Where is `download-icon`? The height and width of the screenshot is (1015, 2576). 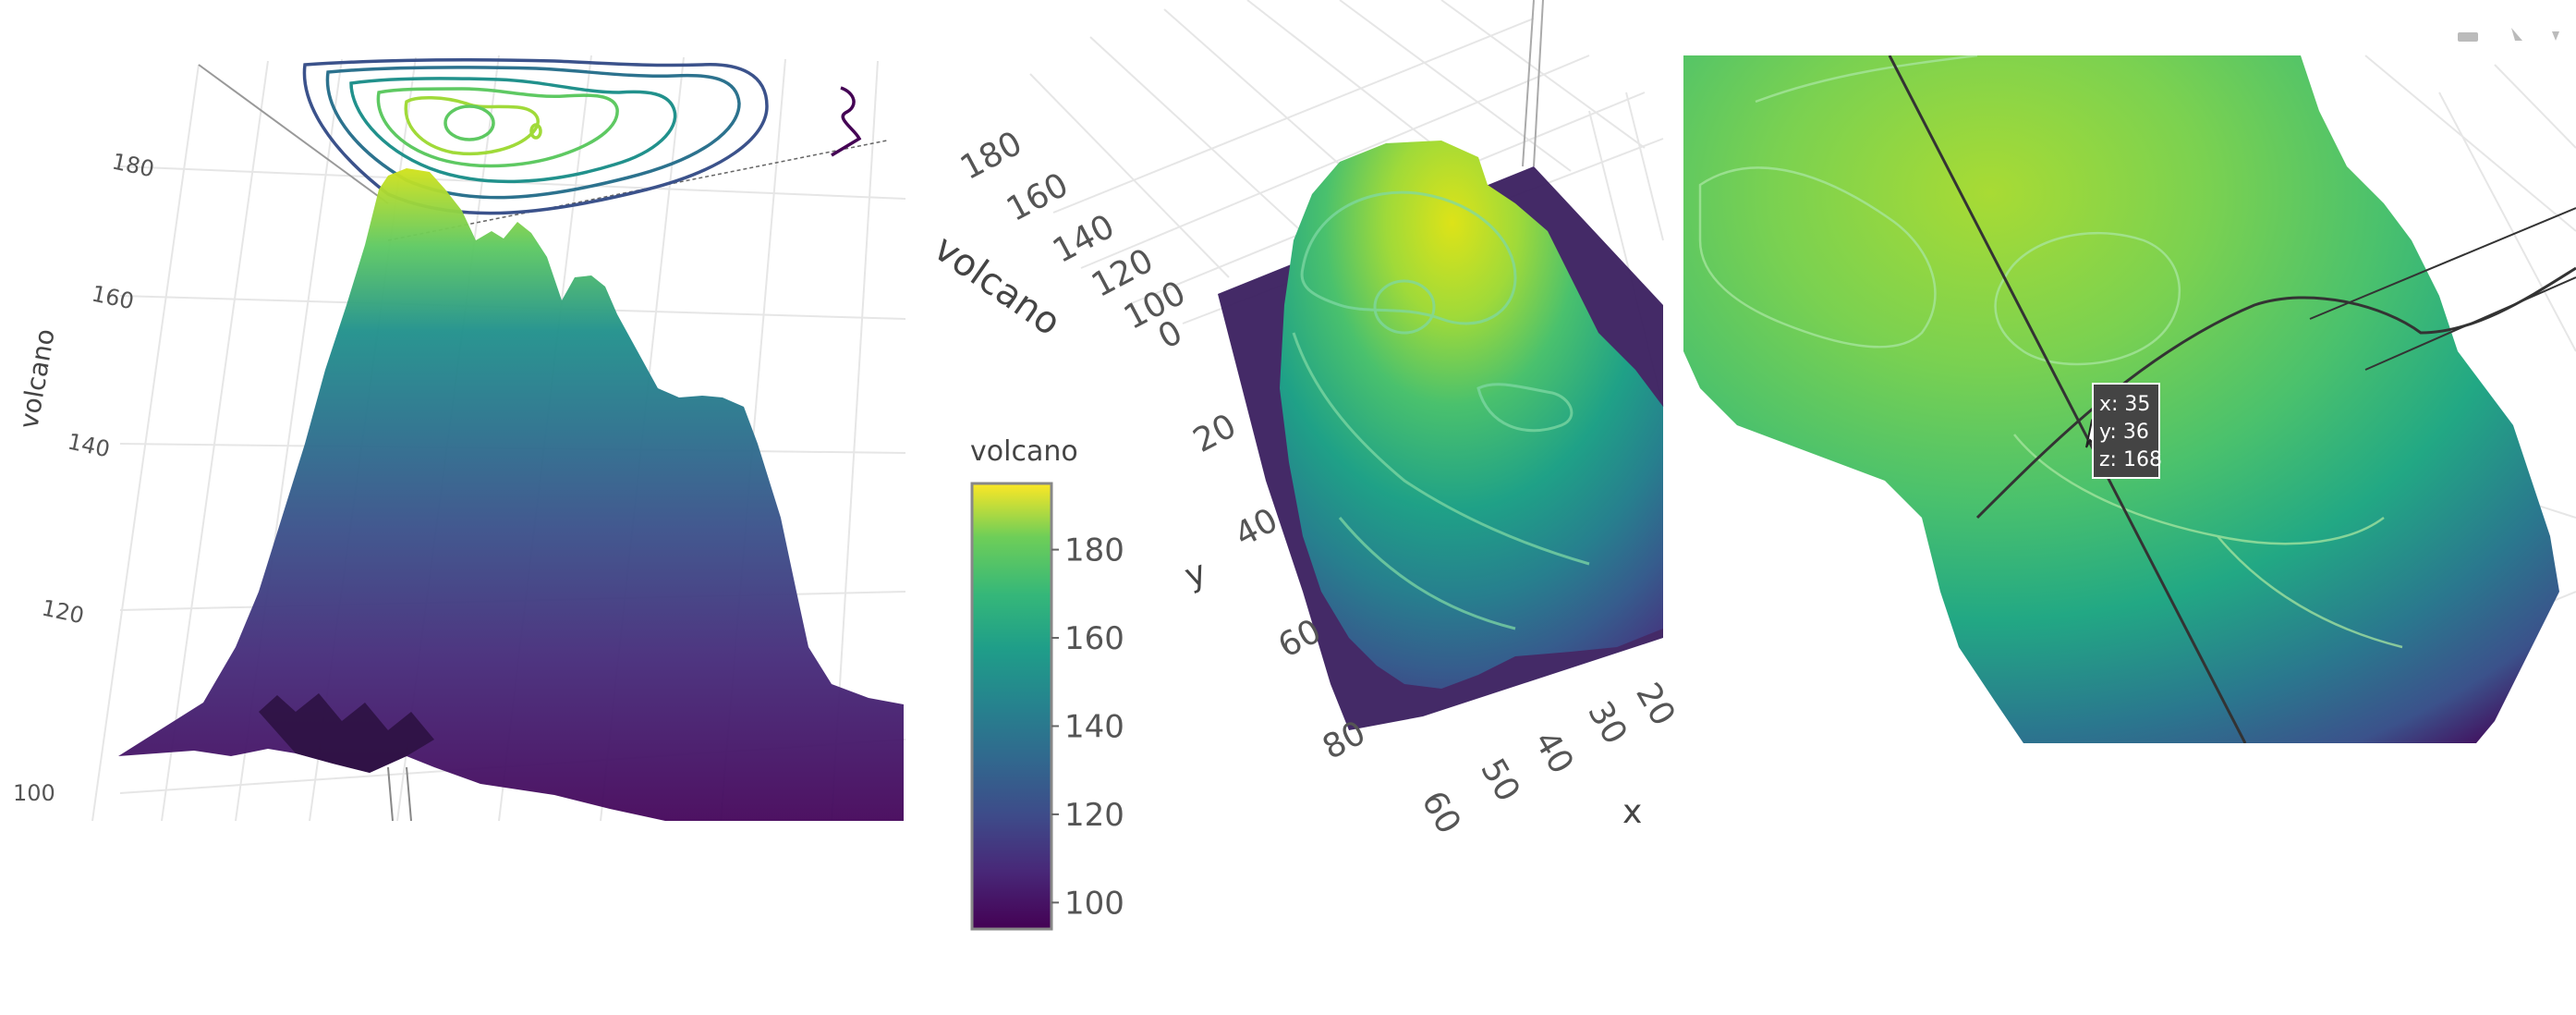 download-icon is located at coordinates (2555, 36).